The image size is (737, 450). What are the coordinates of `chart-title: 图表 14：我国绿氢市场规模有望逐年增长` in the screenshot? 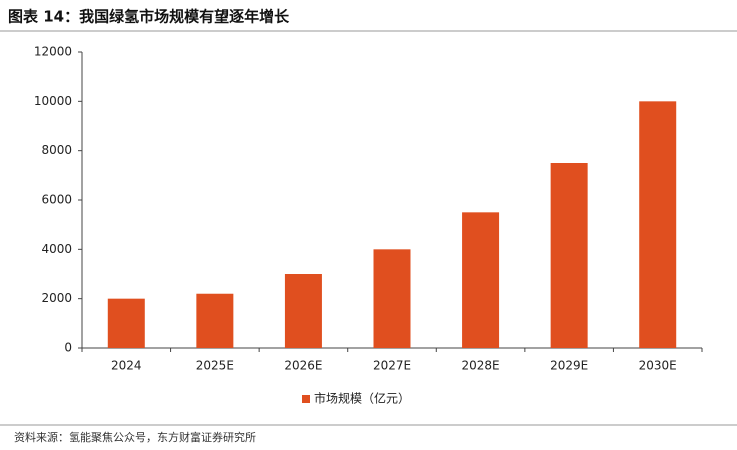 It's located at (149, 17).